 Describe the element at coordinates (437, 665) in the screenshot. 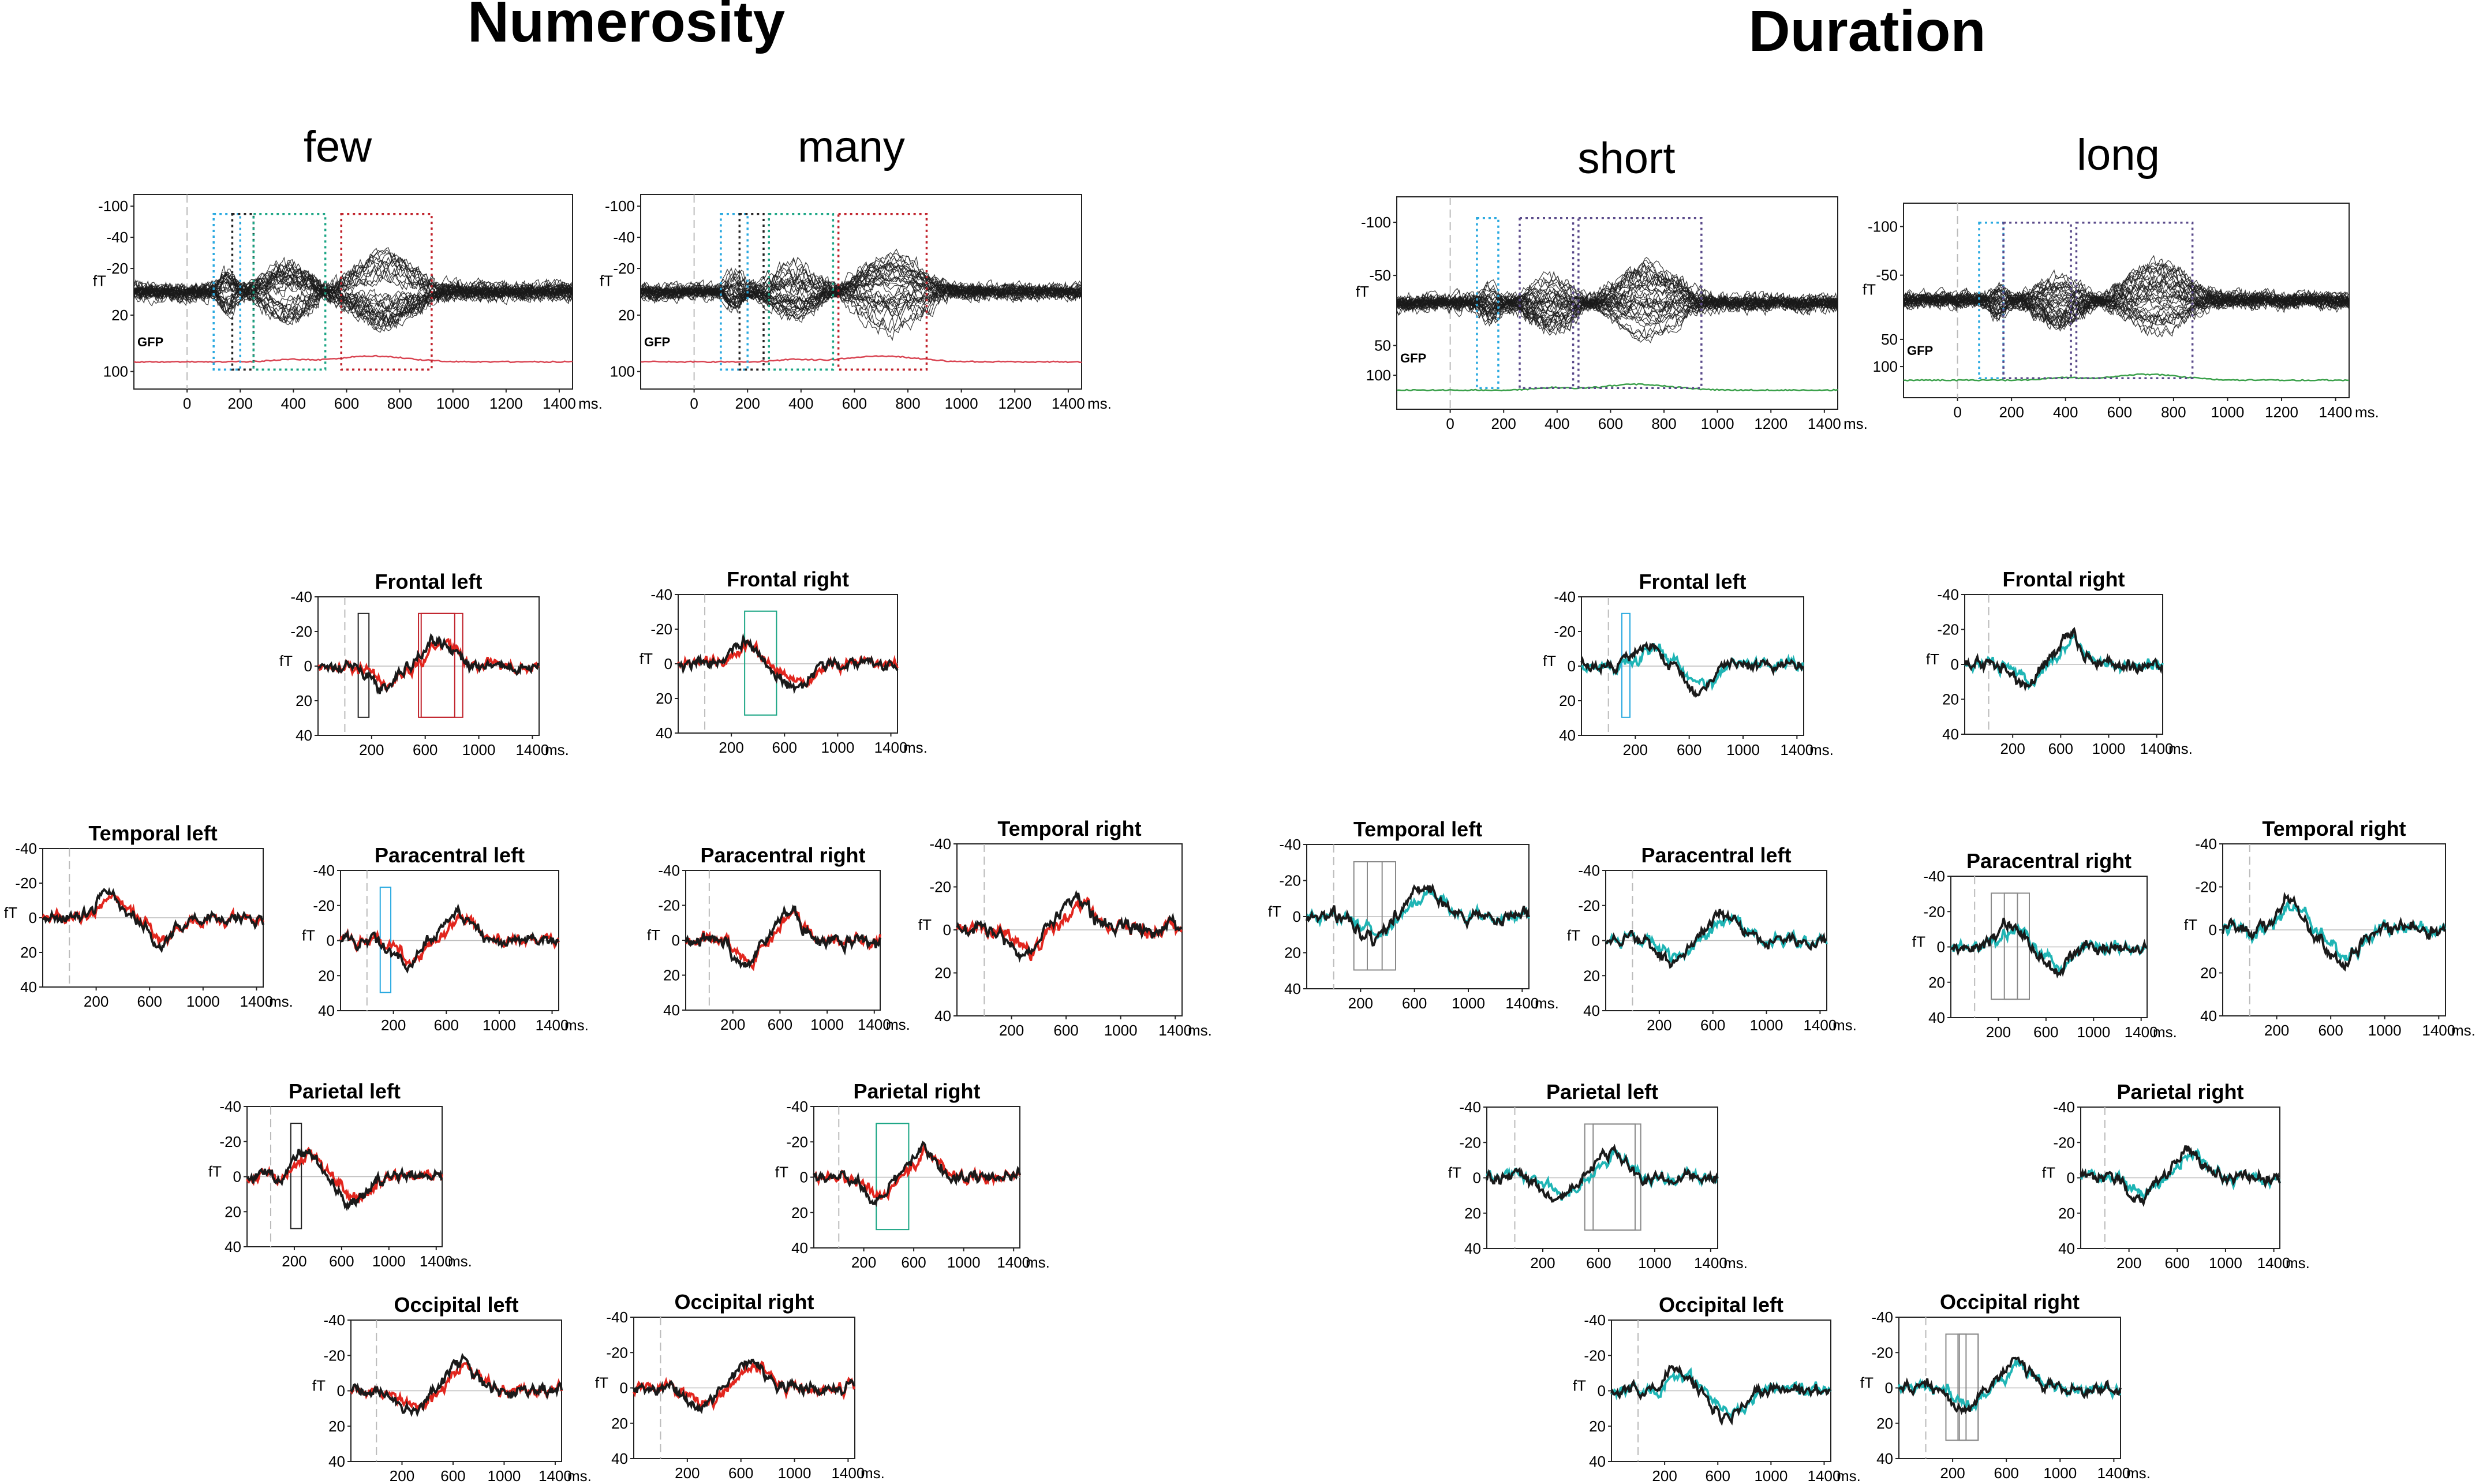

I see `time-window-red` at that location.